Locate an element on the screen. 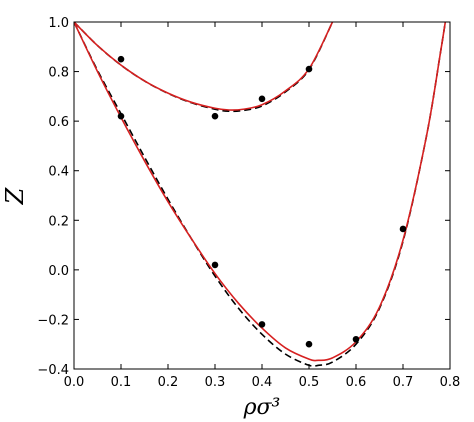  x-tick-label: 0.0 is located at coordinates (74, 382).